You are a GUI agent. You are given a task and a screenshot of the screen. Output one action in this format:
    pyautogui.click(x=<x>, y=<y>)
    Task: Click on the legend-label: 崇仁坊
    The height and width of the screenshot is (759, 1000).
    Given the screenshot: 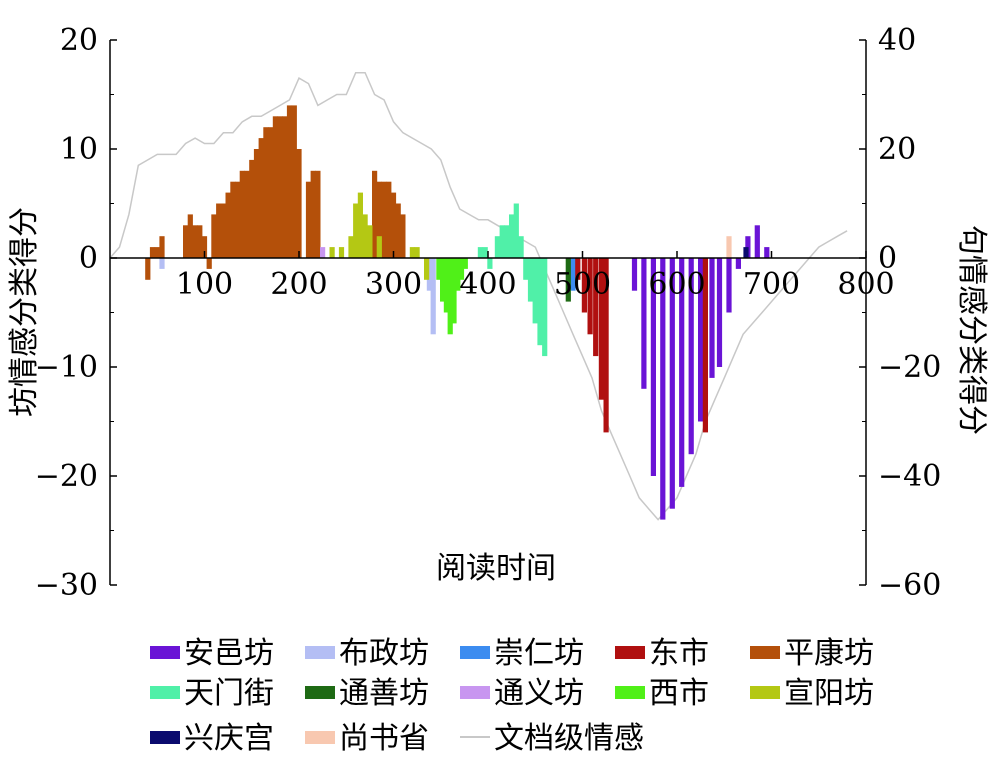 What is the action you would take?
    pyautogui.click(x=539, y=653)
    